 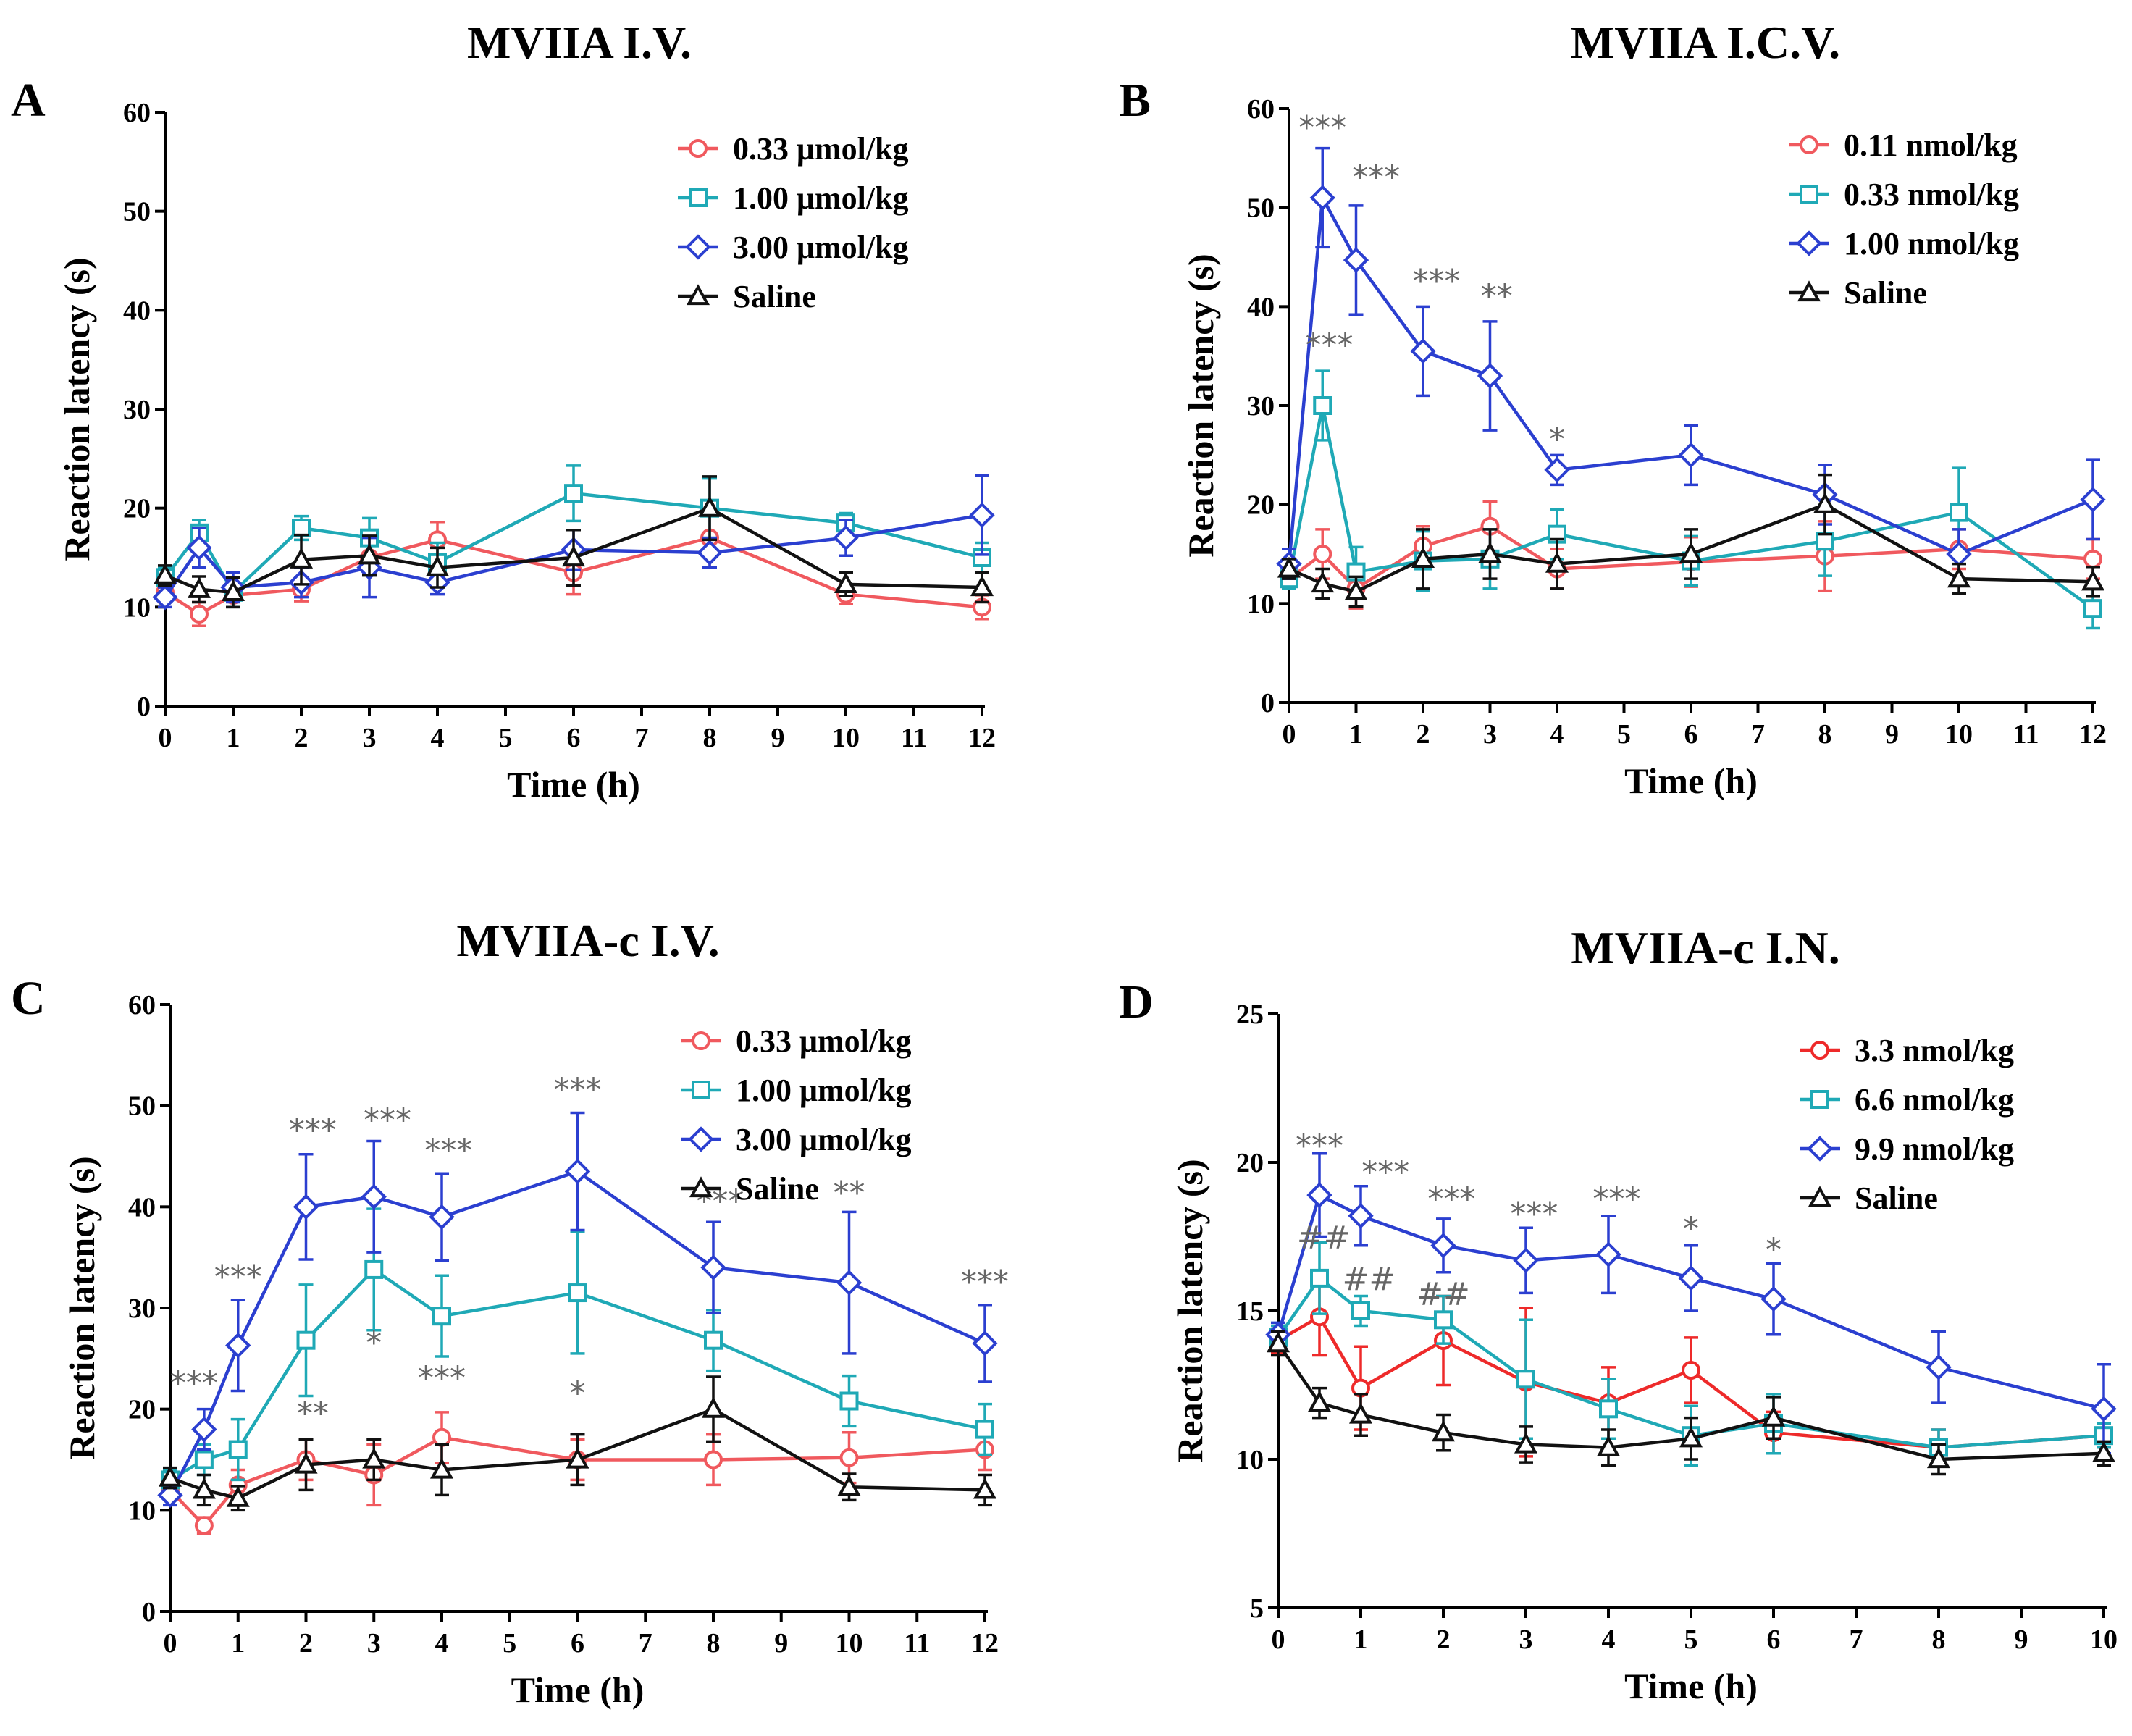 What do you see at coordinates (1250, 1163) in the screenshot?
I see `y-tick-label: 20` at bounding box center [1250, 1163].